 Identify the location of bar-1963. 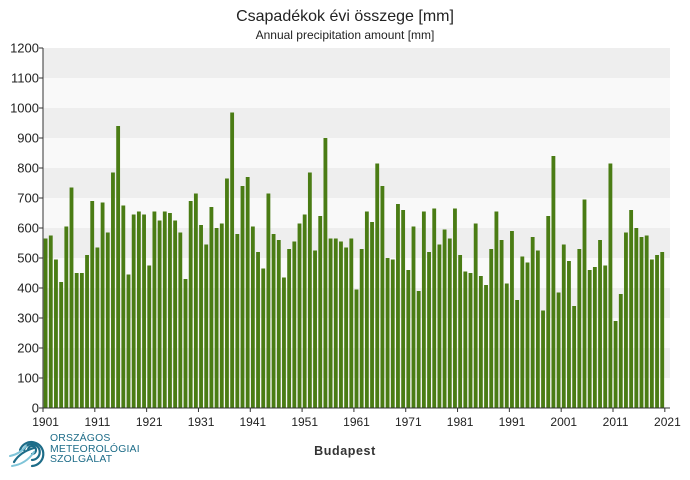
(366, 309).